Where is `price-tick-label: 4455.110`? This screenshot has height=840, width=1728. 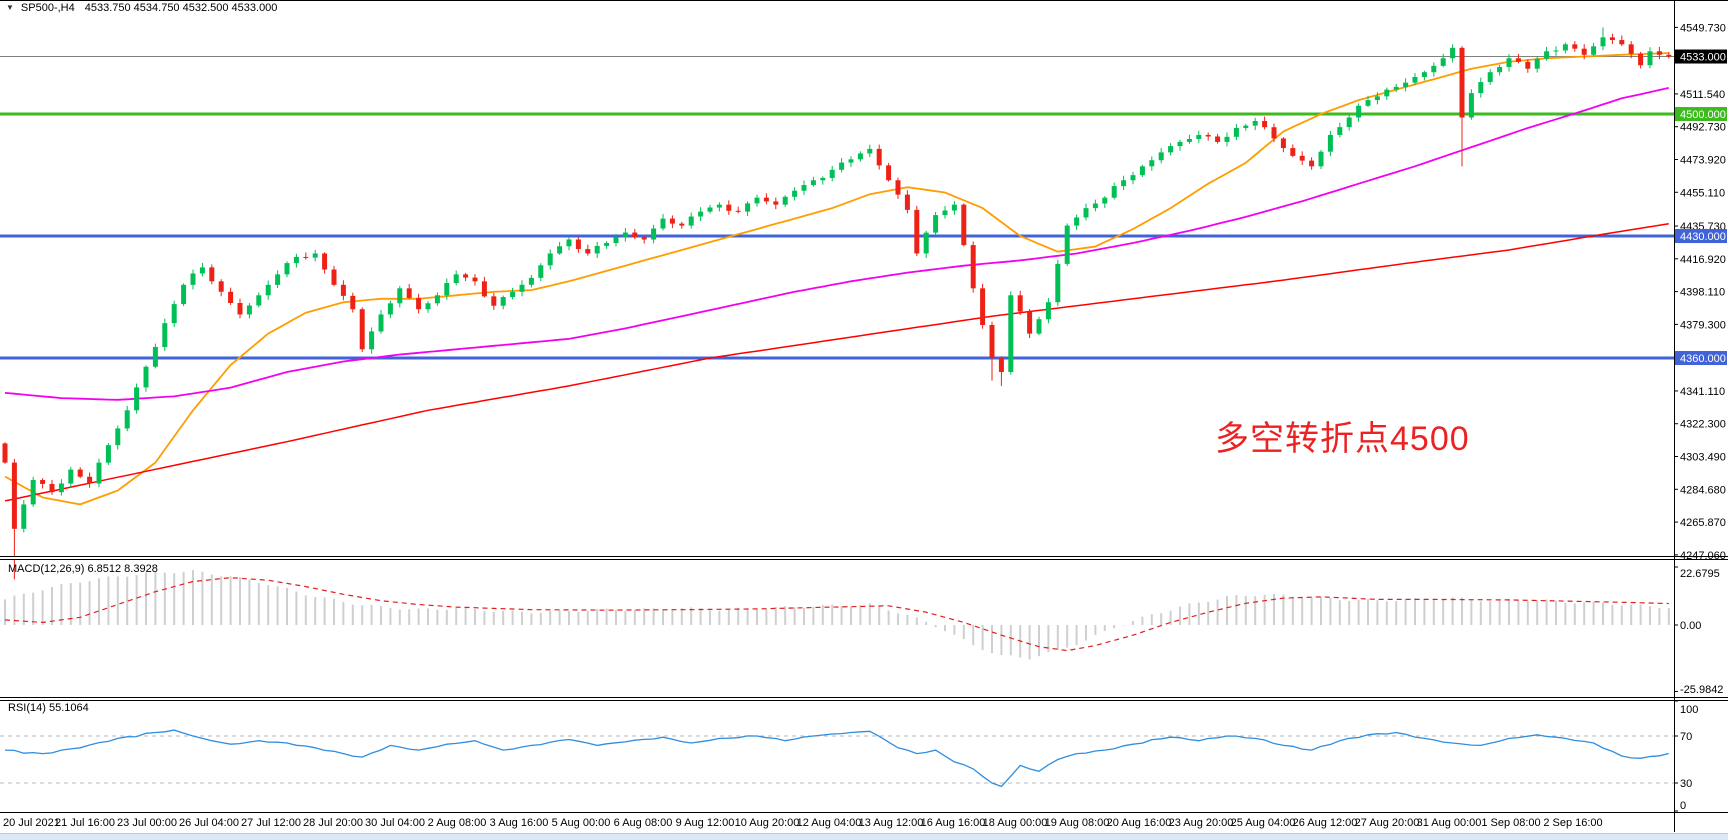 price-tick-label: 4455.110 is located at coordinates (1702, 193).